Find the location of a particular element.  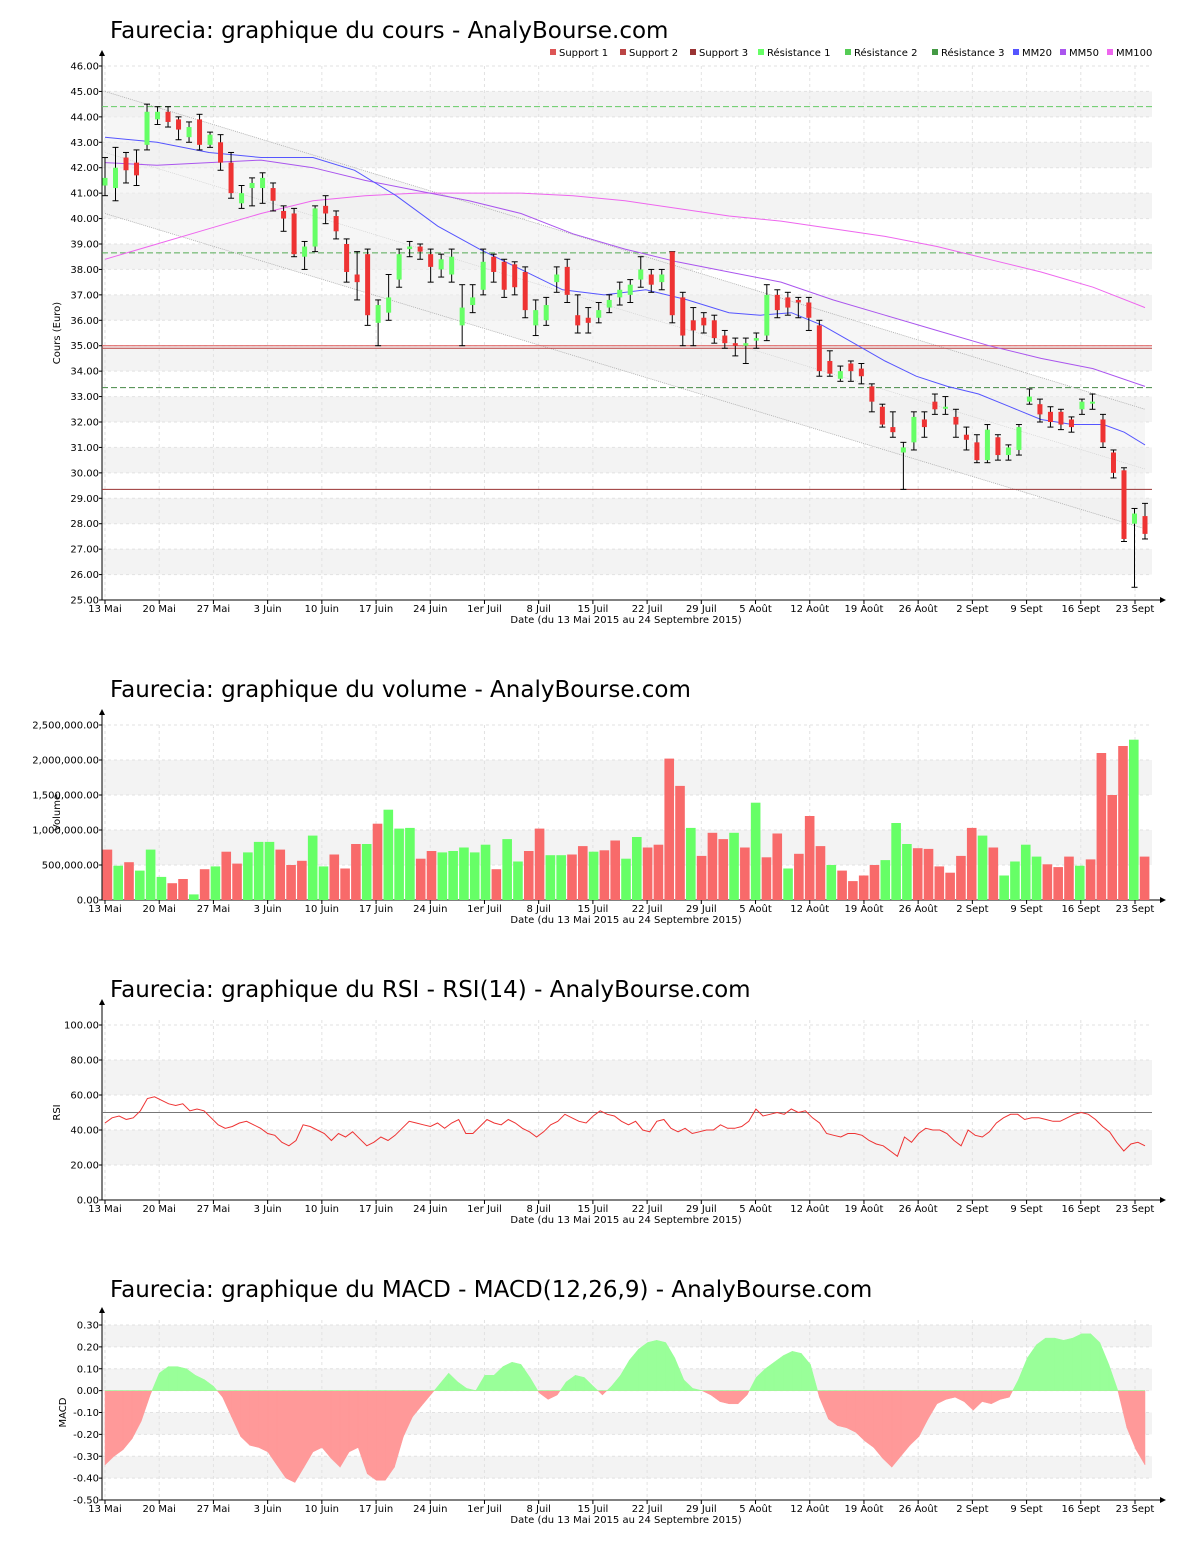

y-tick-label: 500,000.00 is located at coordinates (70, 866).